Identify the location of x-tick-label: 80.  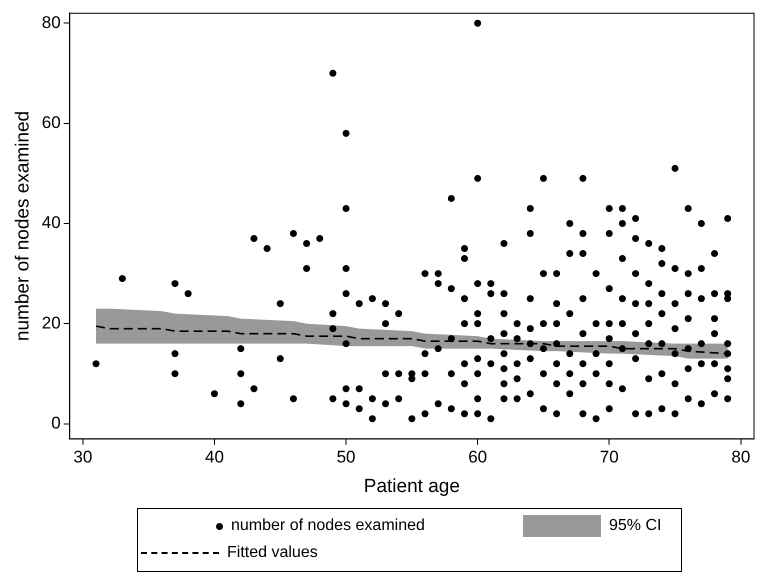
(740, 457).